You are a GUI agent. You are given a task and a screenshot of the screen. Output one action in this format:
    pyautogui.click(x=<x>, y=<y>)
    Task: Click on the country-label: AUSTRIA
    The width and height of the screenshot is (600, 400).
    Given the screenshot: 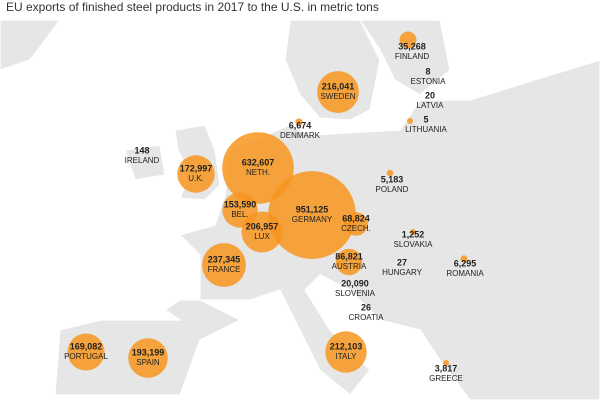 What is the action you would take?
    pyautogui.click(x=349, y=266)
    